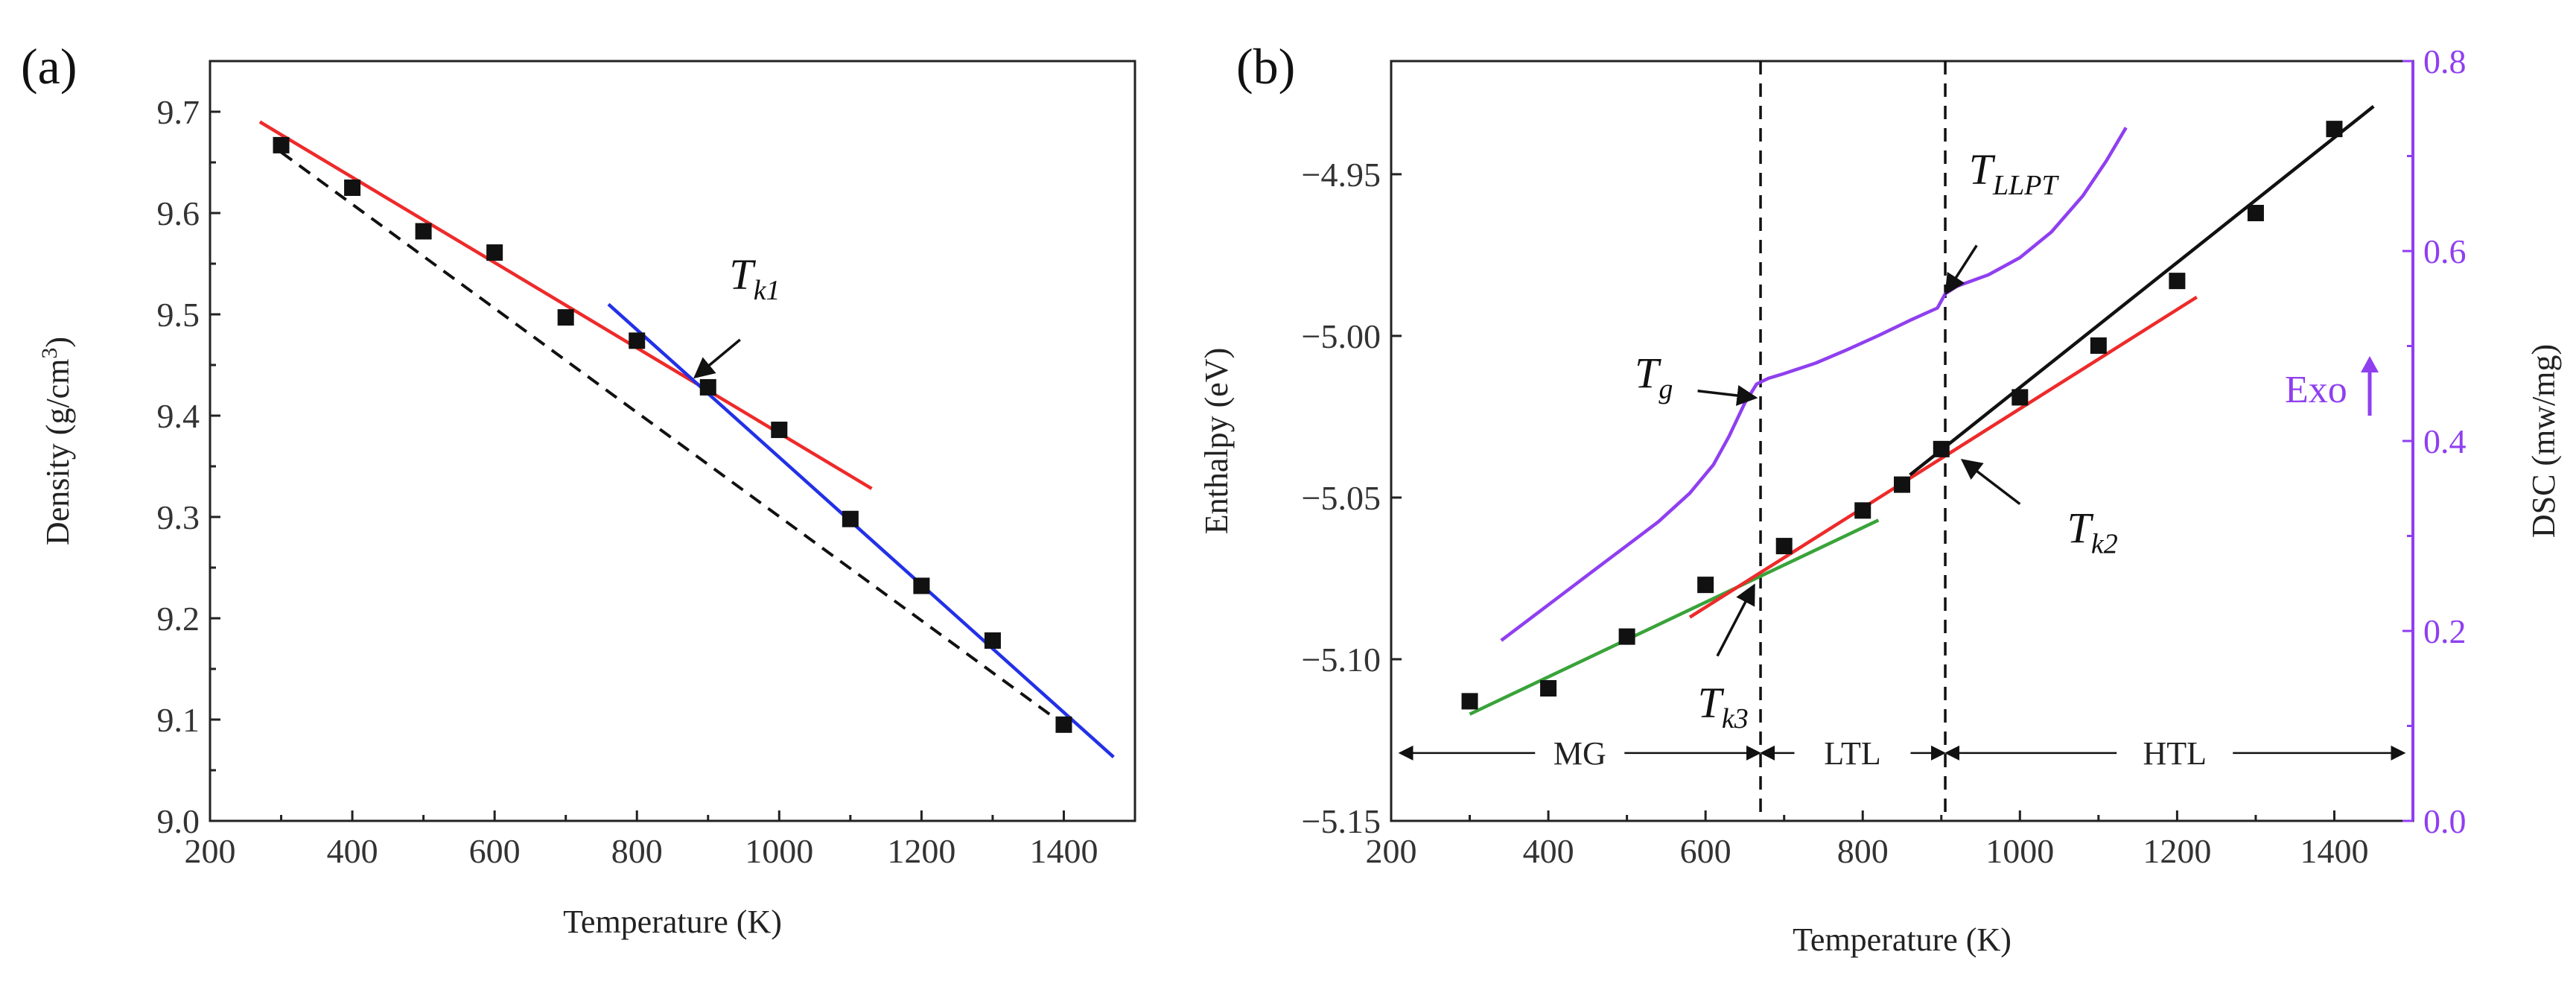 The width and height of the screenshot is (2576, 987). Describe the element at coordinates (1735, 718) in the screenshot. I see `annotation-sub: k3` at that location.